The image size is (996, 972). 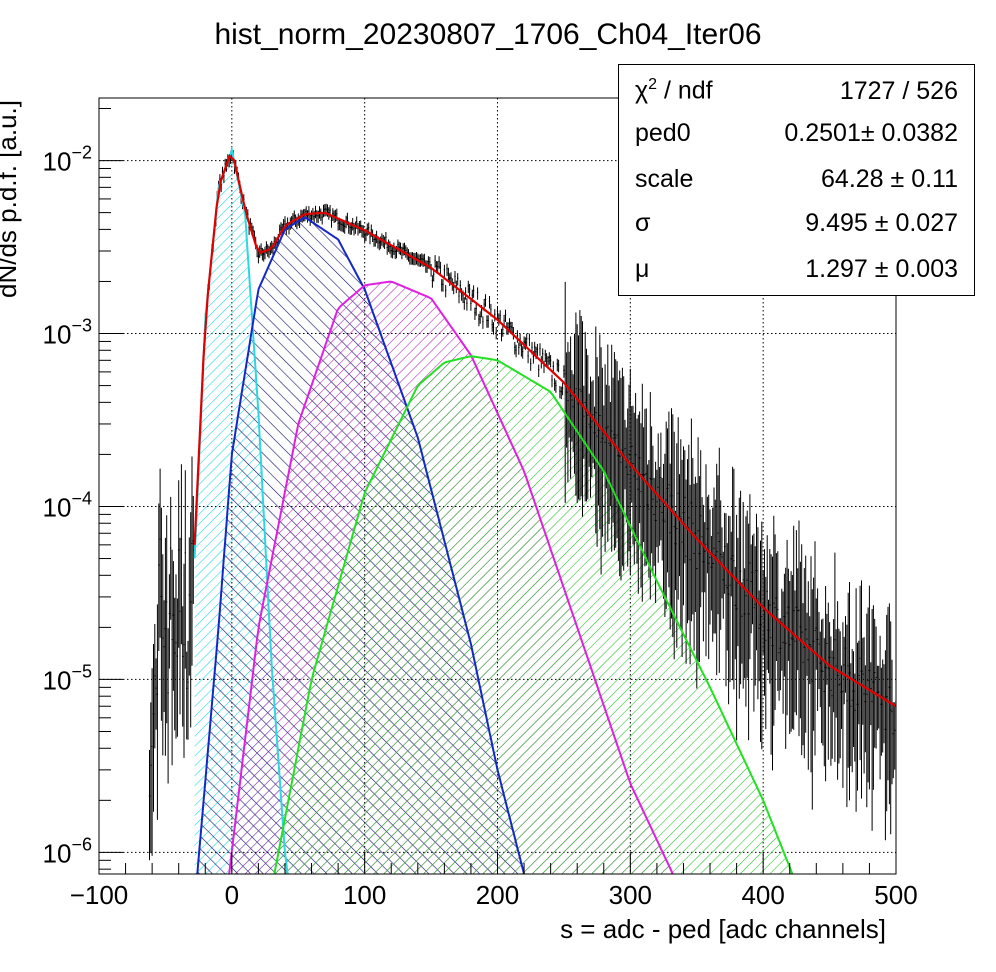 What do you see at coordinates (630, 895) in the screenshot?
I see `x-tick-label: 300` at bounding box center [630, 895].